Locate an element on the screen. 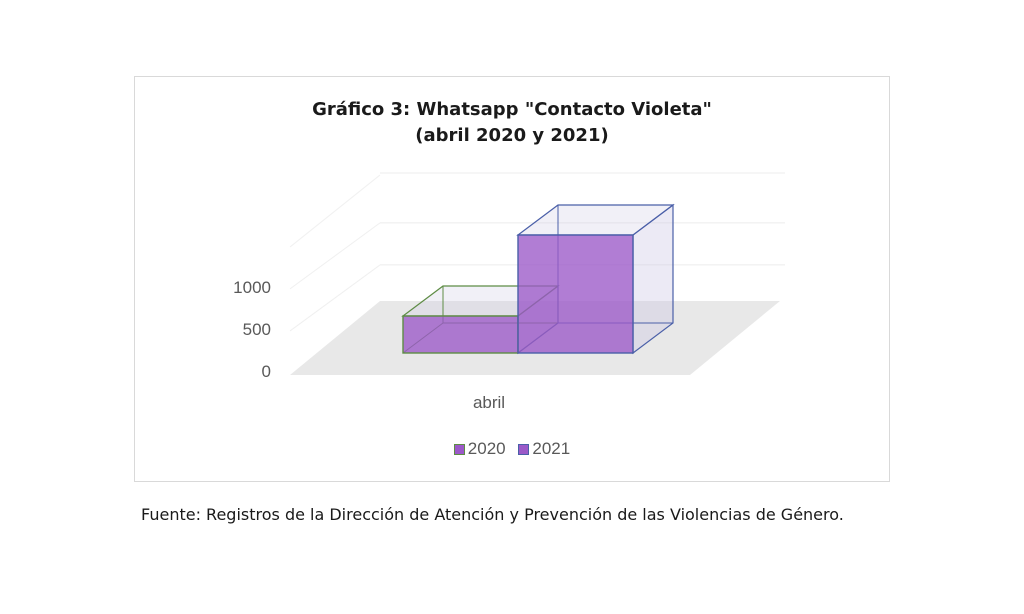 The height and width of the screenshot is (614, 1024). legend-swatch-2021 is located at coordinates (524, 449).